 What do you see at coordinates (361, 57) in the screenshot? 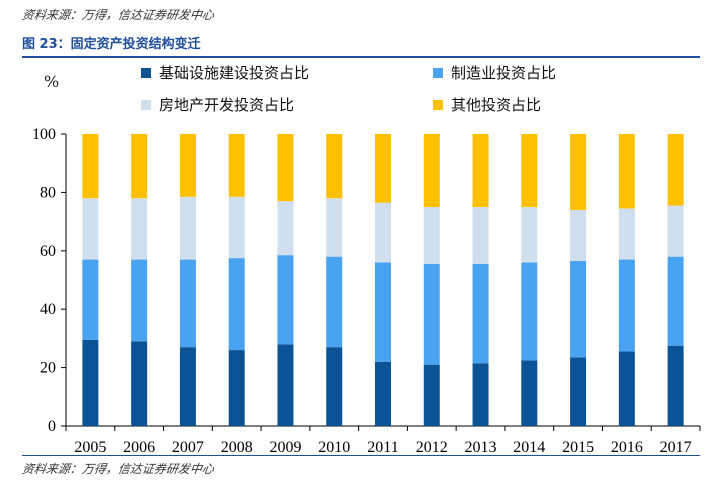
I see `title-divider` at bounding box center [361, 57].